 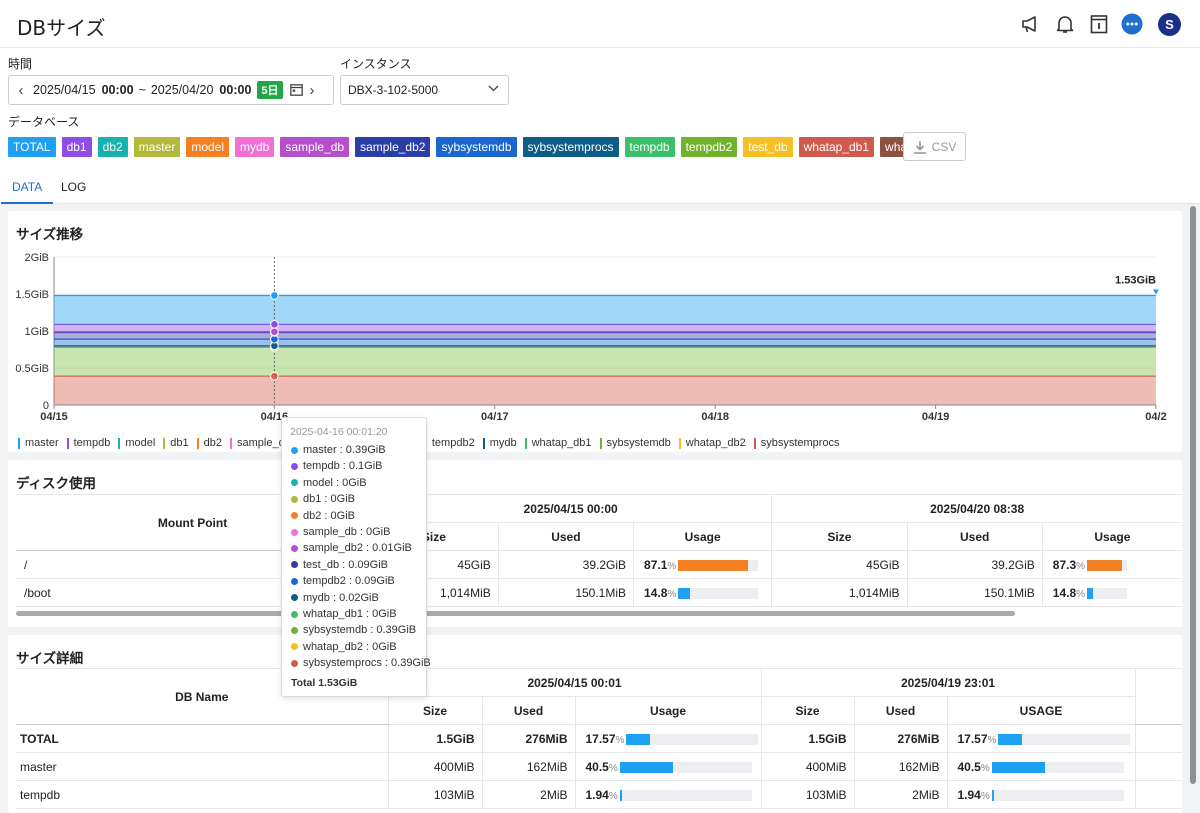 I want to click on database-chip: model, so click(x=208, y=147).